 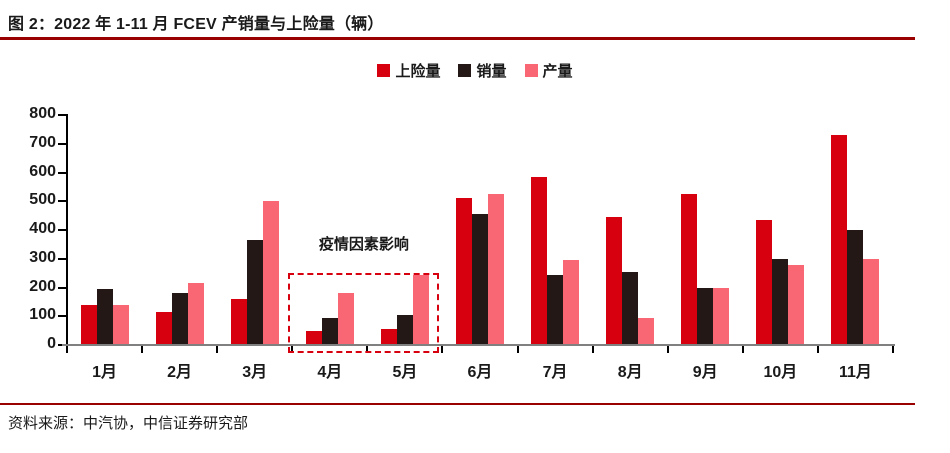 I want to click on chart-legend: 上险量 销量 产量, so click(x=475, y=70).